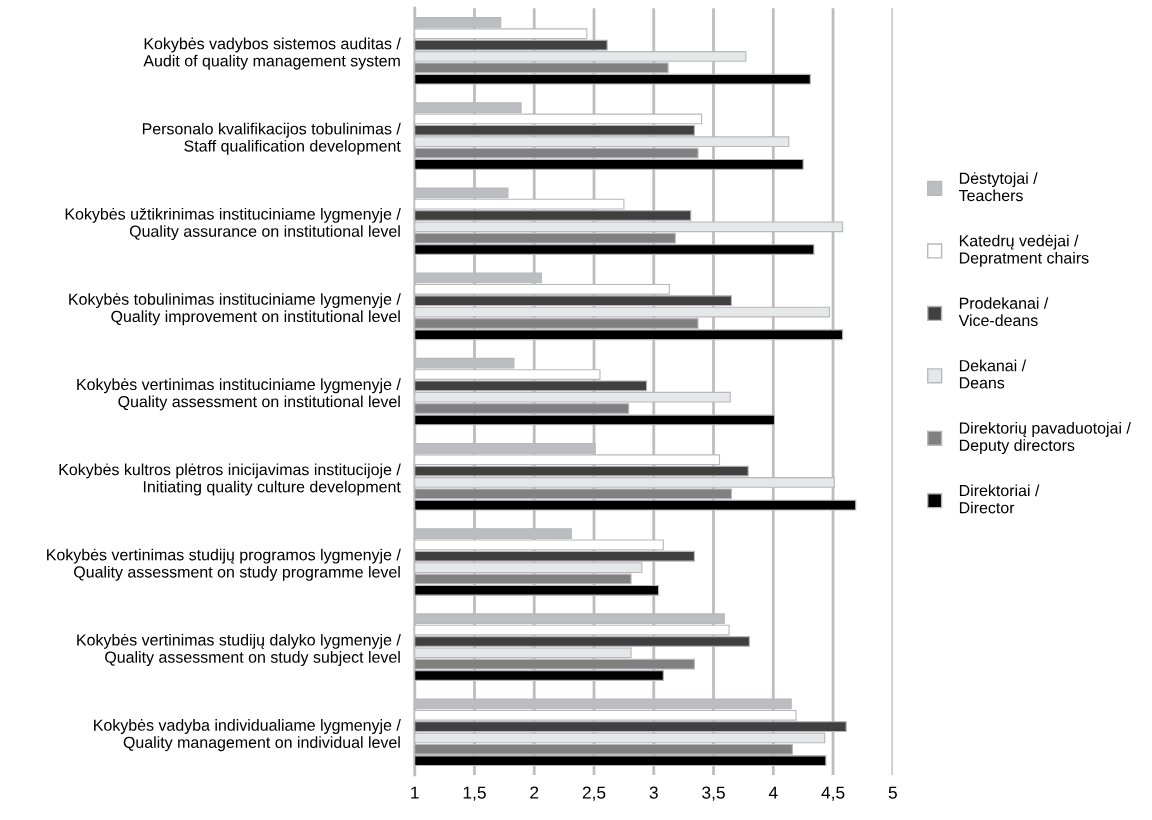  I want to click on x-tick-label: 4,5, so click(833, 793).